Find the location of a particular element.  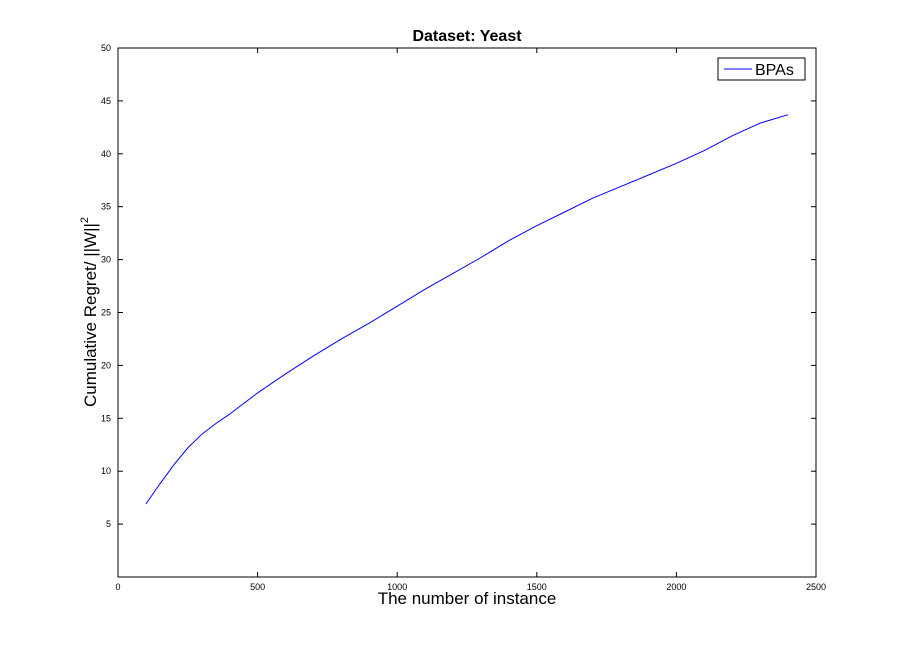

x-tick-label: 1000 is located at coordinates (397, 587).